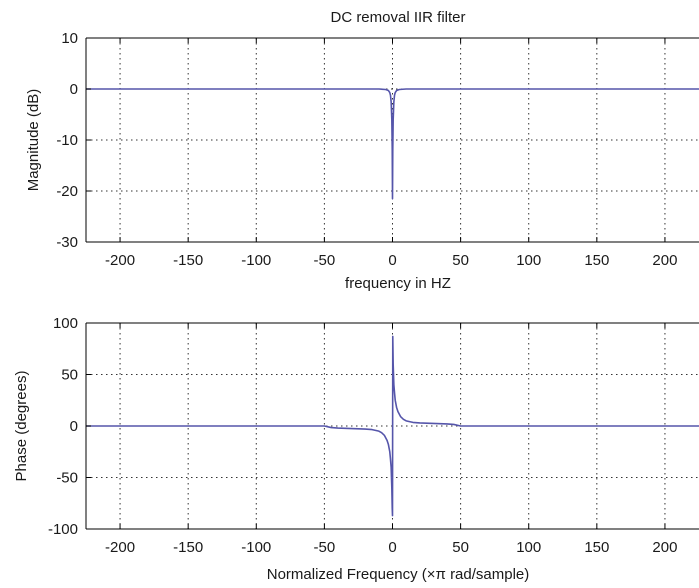 The image size is (699, 588). I want to click on y-tick-label: -10, so click(67, 140).